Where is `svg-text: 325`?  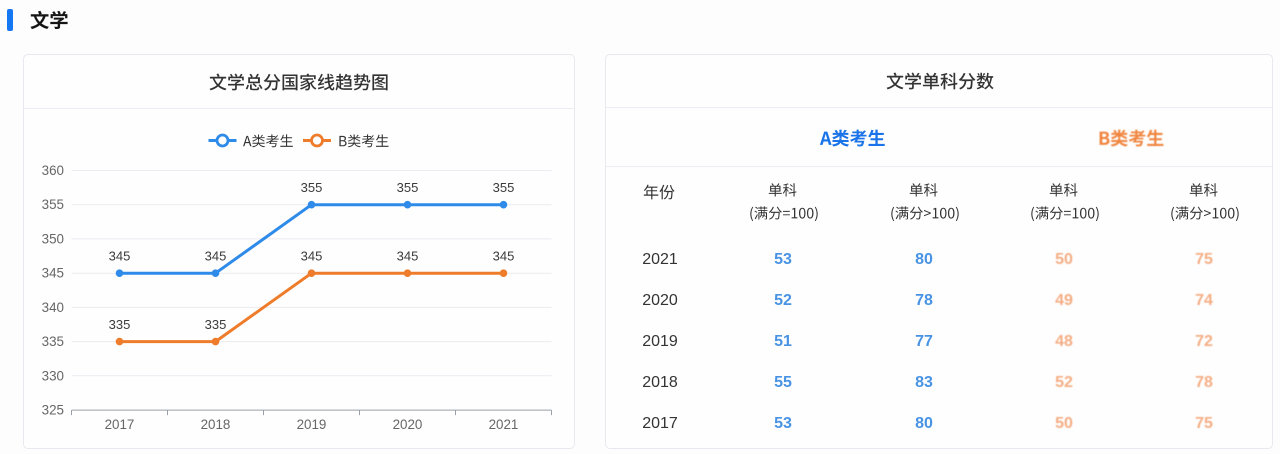
svg-text: 325 is located at coordinates (52, 409).